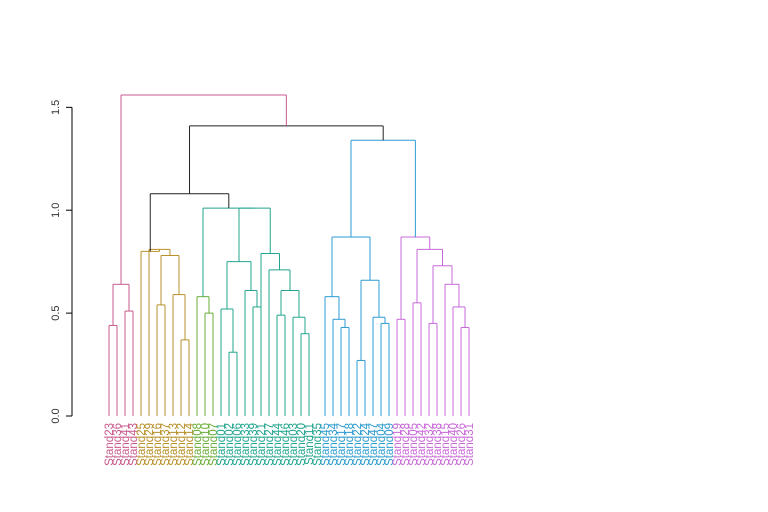 Image resolution: width=768 pixels, height=512 pixels. What do you see at coordinates (438, 444) in the screenshot?
I see `leaf-label: Stand38` at bounding box center [438, 444].